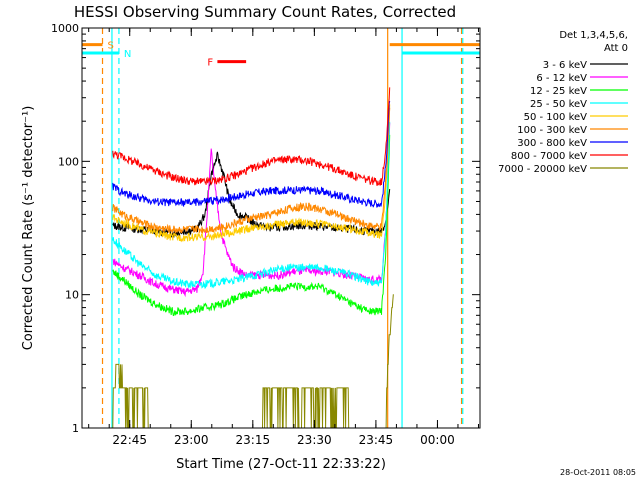  Describe the element at coordinates (558, 104) in the screenshot. I see `legend-label: 25 - 50 keV` at that location.